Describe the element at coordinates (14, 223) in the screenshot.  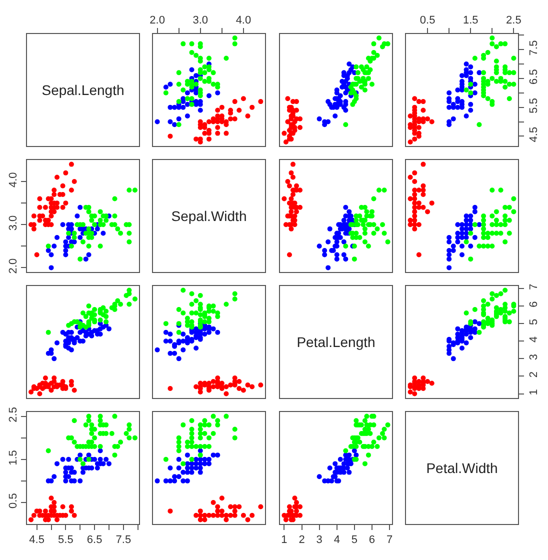
I see `y-tick-label: 3.0` at that location.